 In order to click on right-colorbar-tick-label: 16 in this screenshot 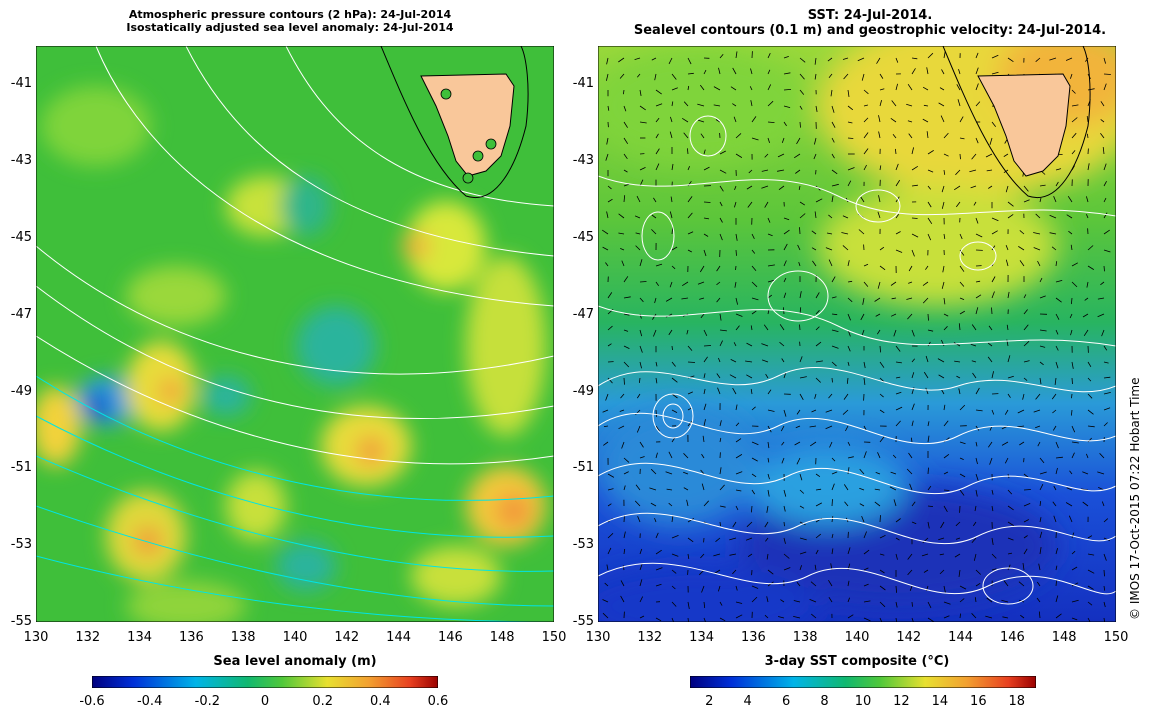, I will do `click(978, 701)`.